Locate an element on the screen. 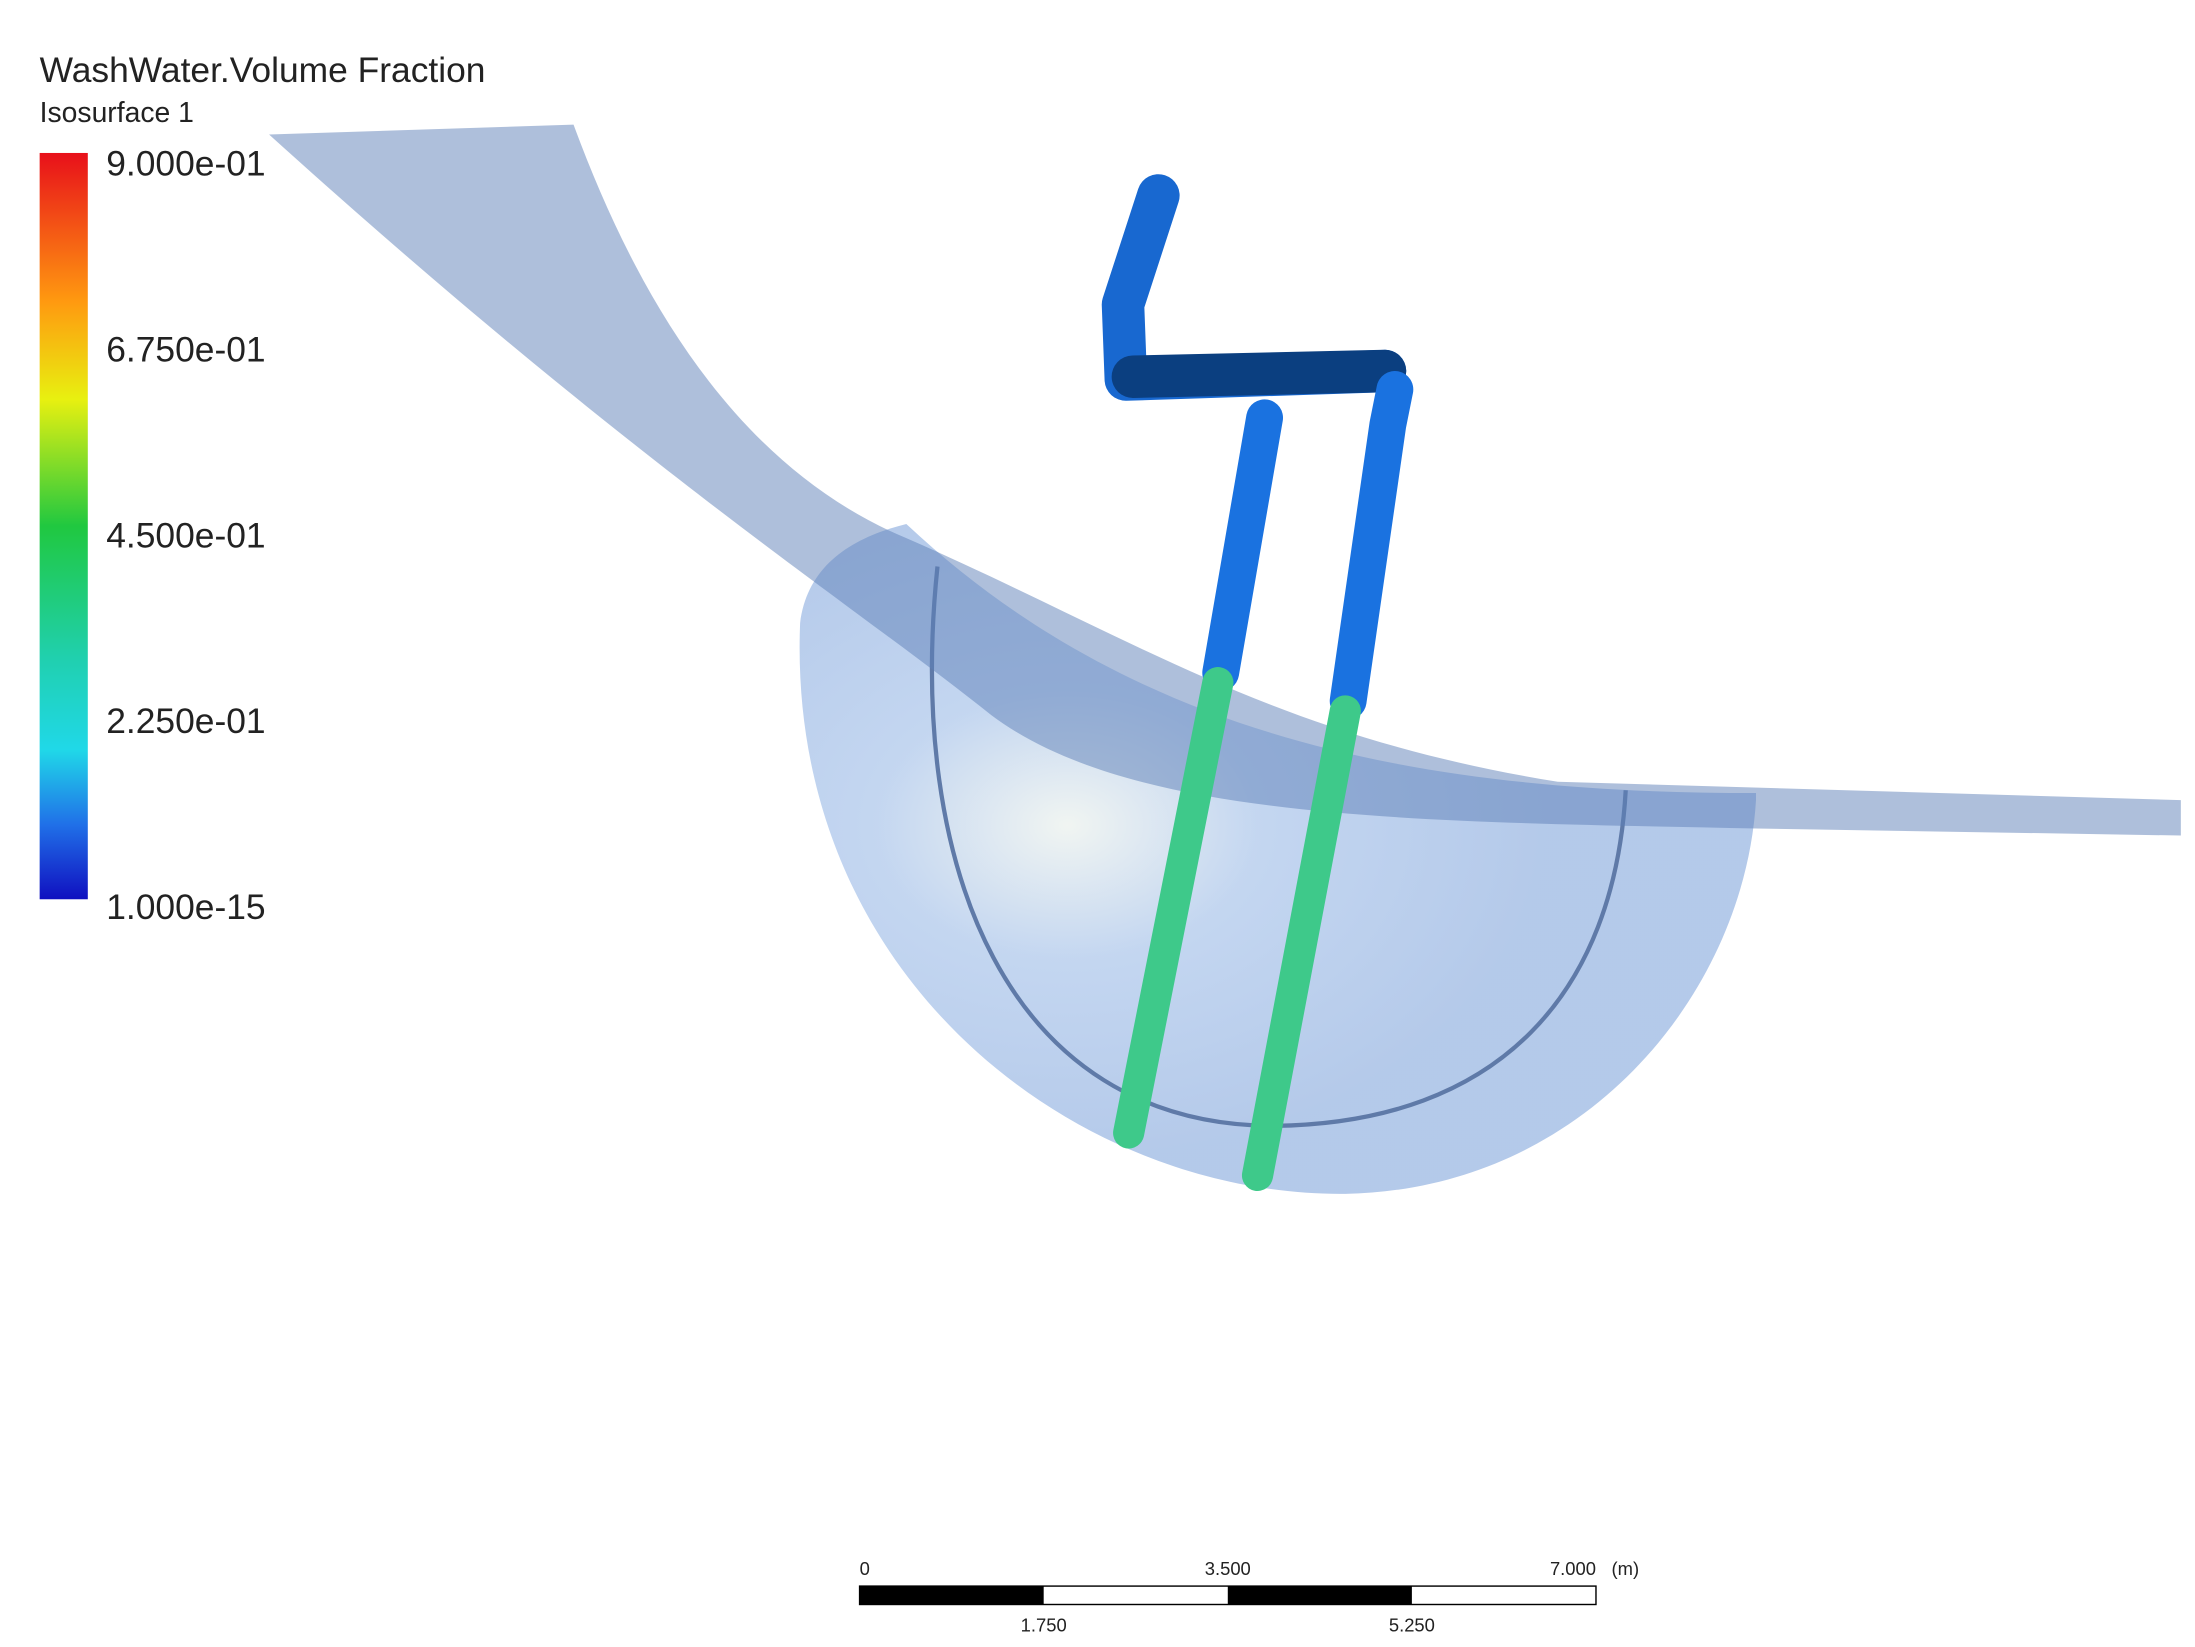 The width and height of the screenshot is (2195, 1647). scale-label: 3.500 is located at coordinates (1228, 1568).